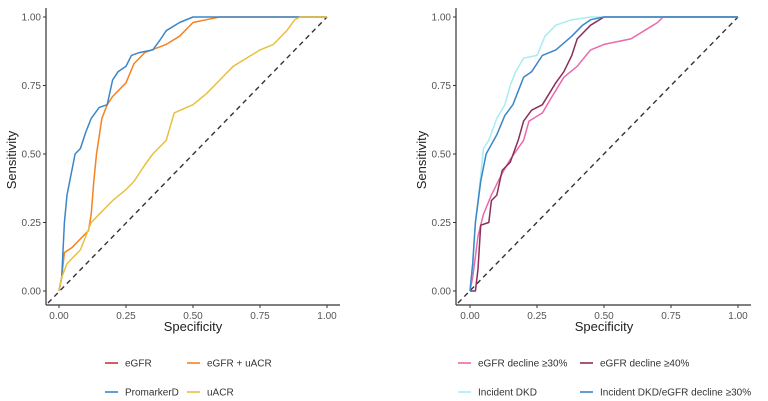 This screenshot has width=768, height=401. I want to click on legend-label: PromarkerD, so click(152, 393).